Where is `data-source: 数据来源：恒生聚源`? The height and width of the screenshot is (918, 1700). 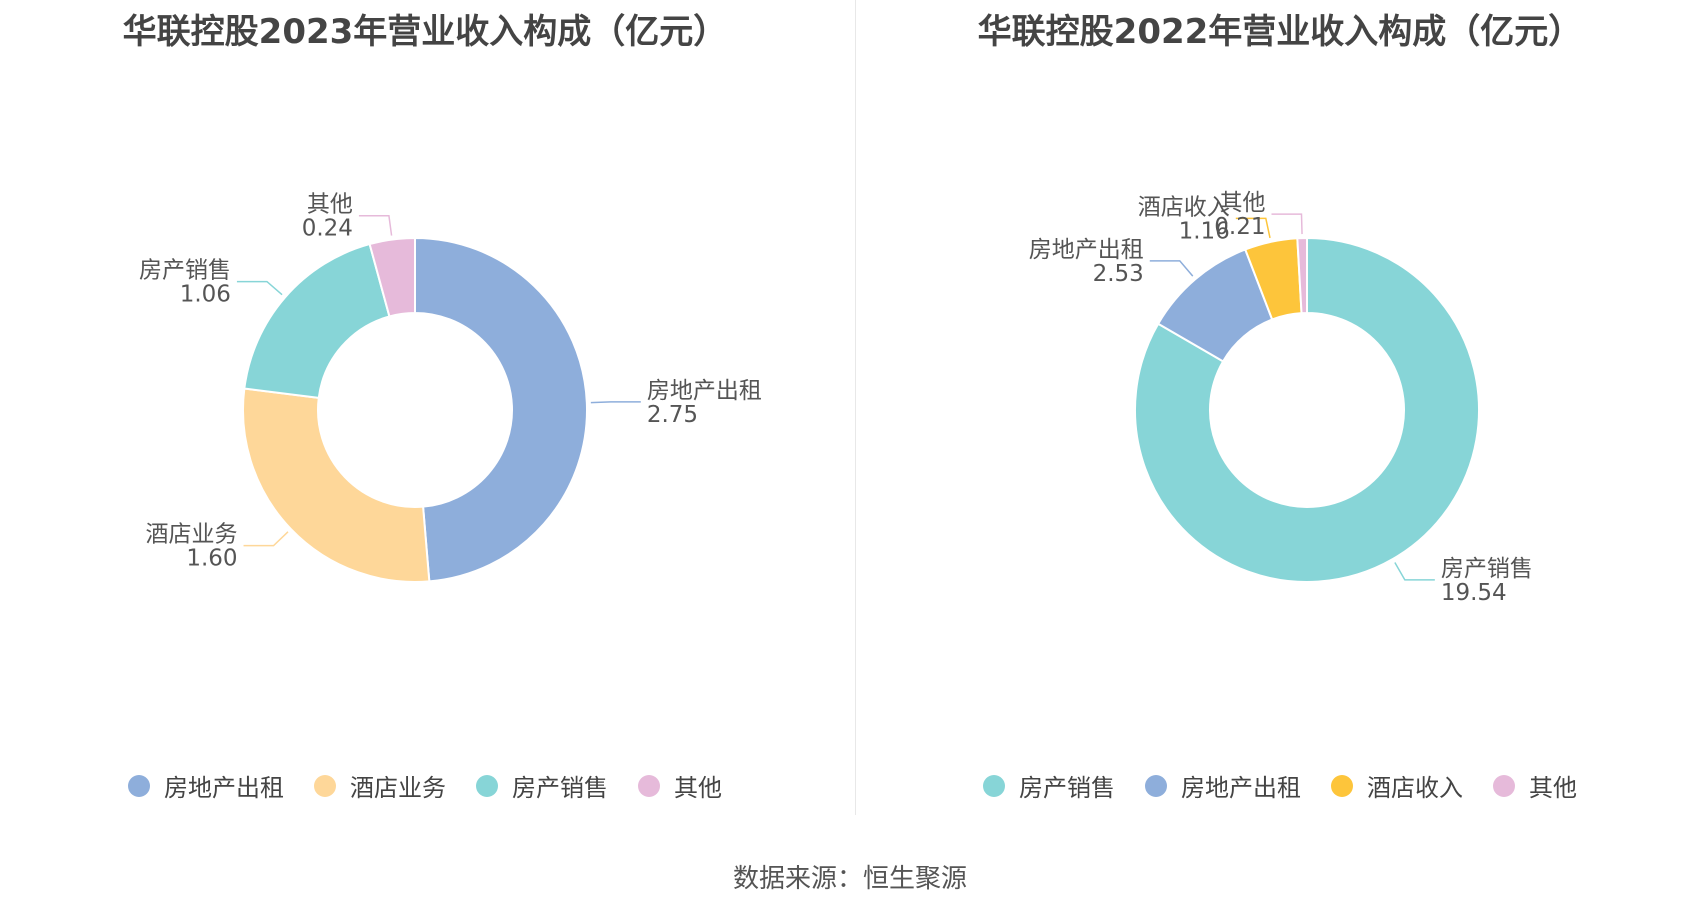
data-source: 数据来源：恒生聚源 is located at coordinates (849, 879).